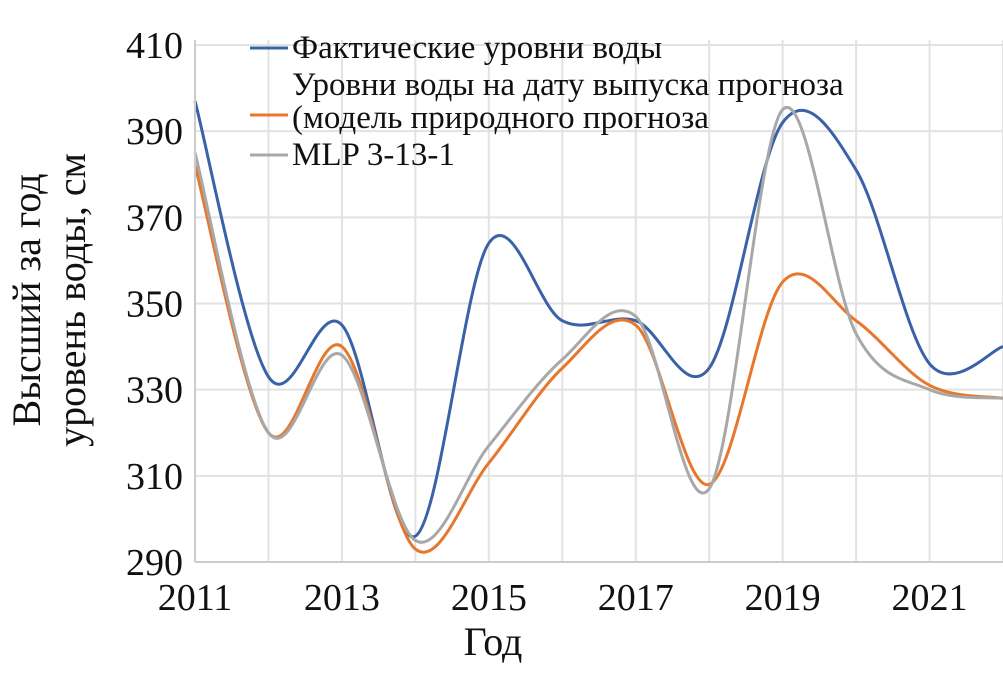  I want to click on y-tick-label: 310, so click(154, 477).